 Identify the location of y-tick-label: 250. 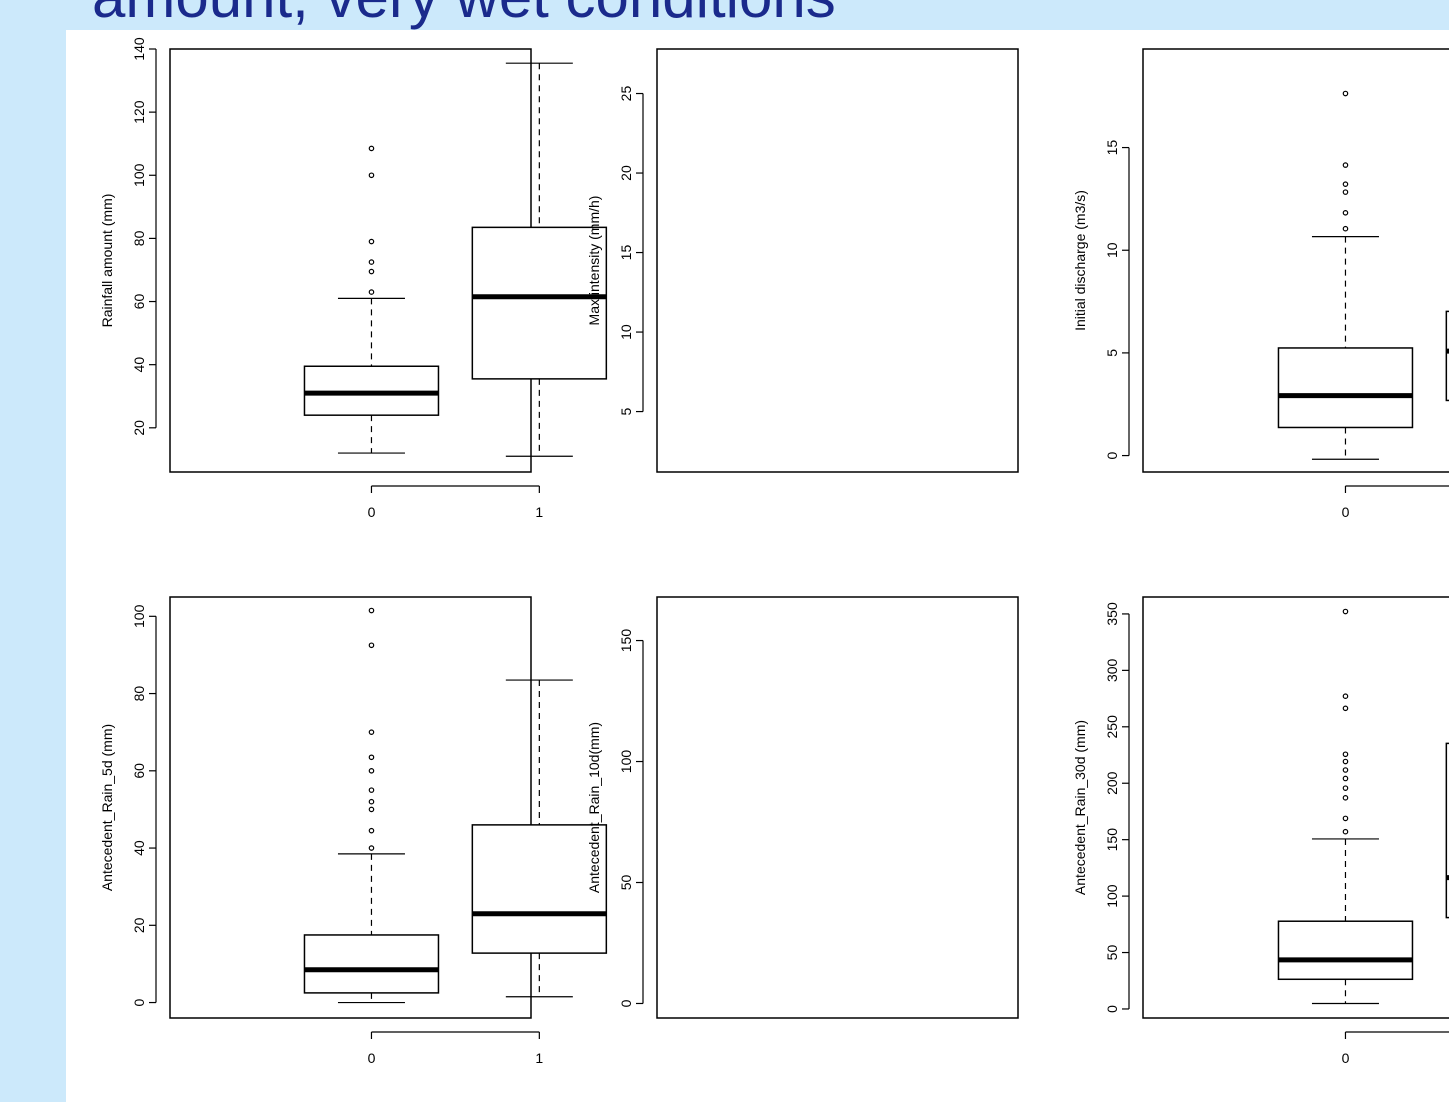
(1112, 727).